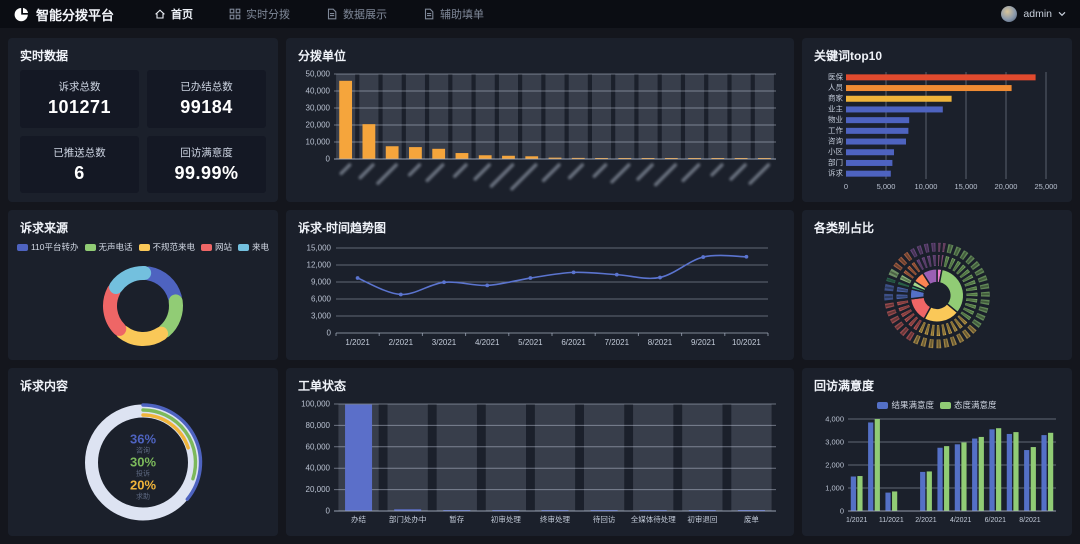  Describe the element at coordinates (206, 87) in the screenshot. I see `stat-label: 已办结总数` at that location.